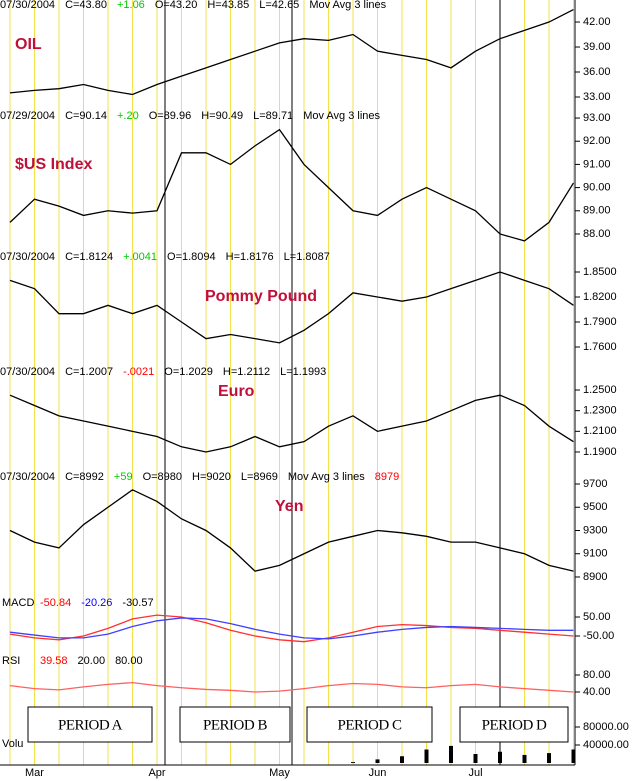 The height and width of the screenshot is (781, 643). I want to click on period-label: PERIOD C, so click(370, 725).